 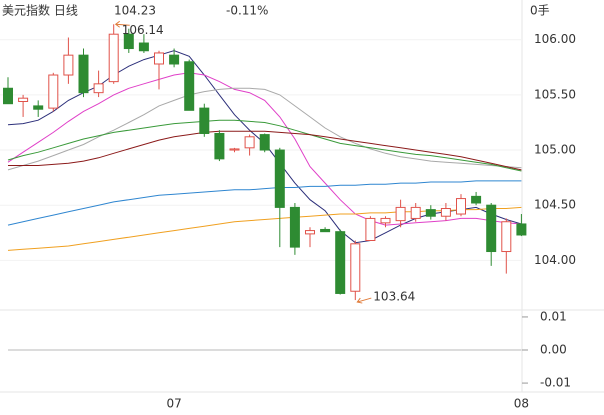 What do you see at coordinates (540, 11) in the screenshot?
I see `volume-label: 0手` at bounding box center [540, 11].